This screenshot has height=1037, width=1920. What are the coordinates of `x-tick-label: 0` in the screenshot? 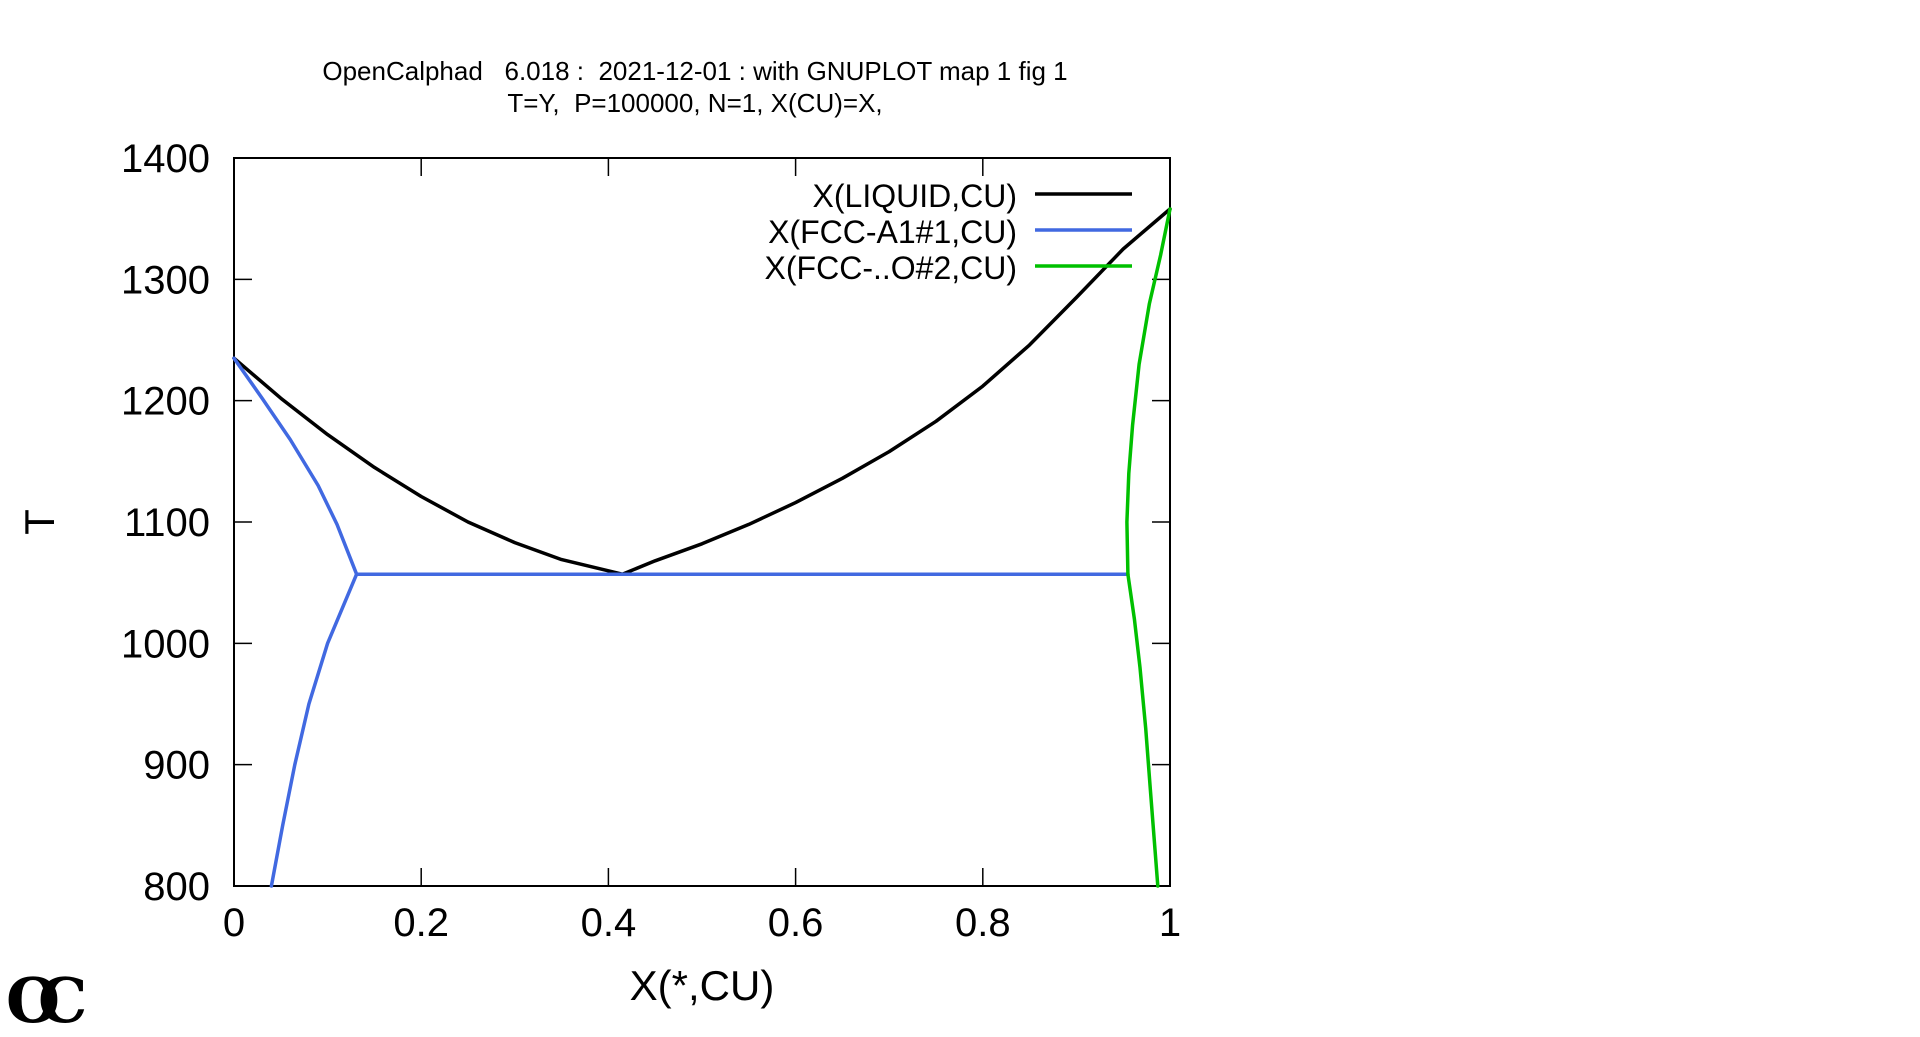 It's located at (234, 923).